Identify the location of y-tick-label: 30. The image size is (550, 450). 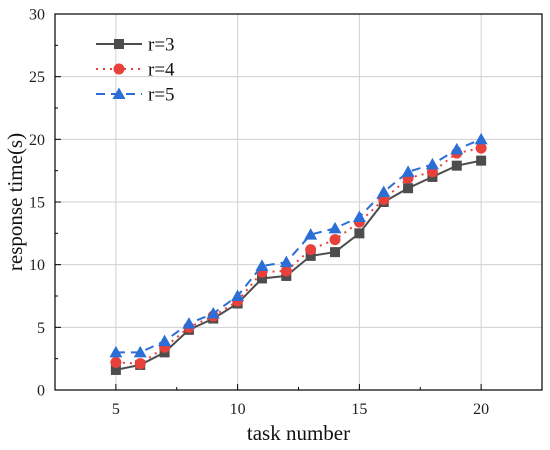
(37, 15).